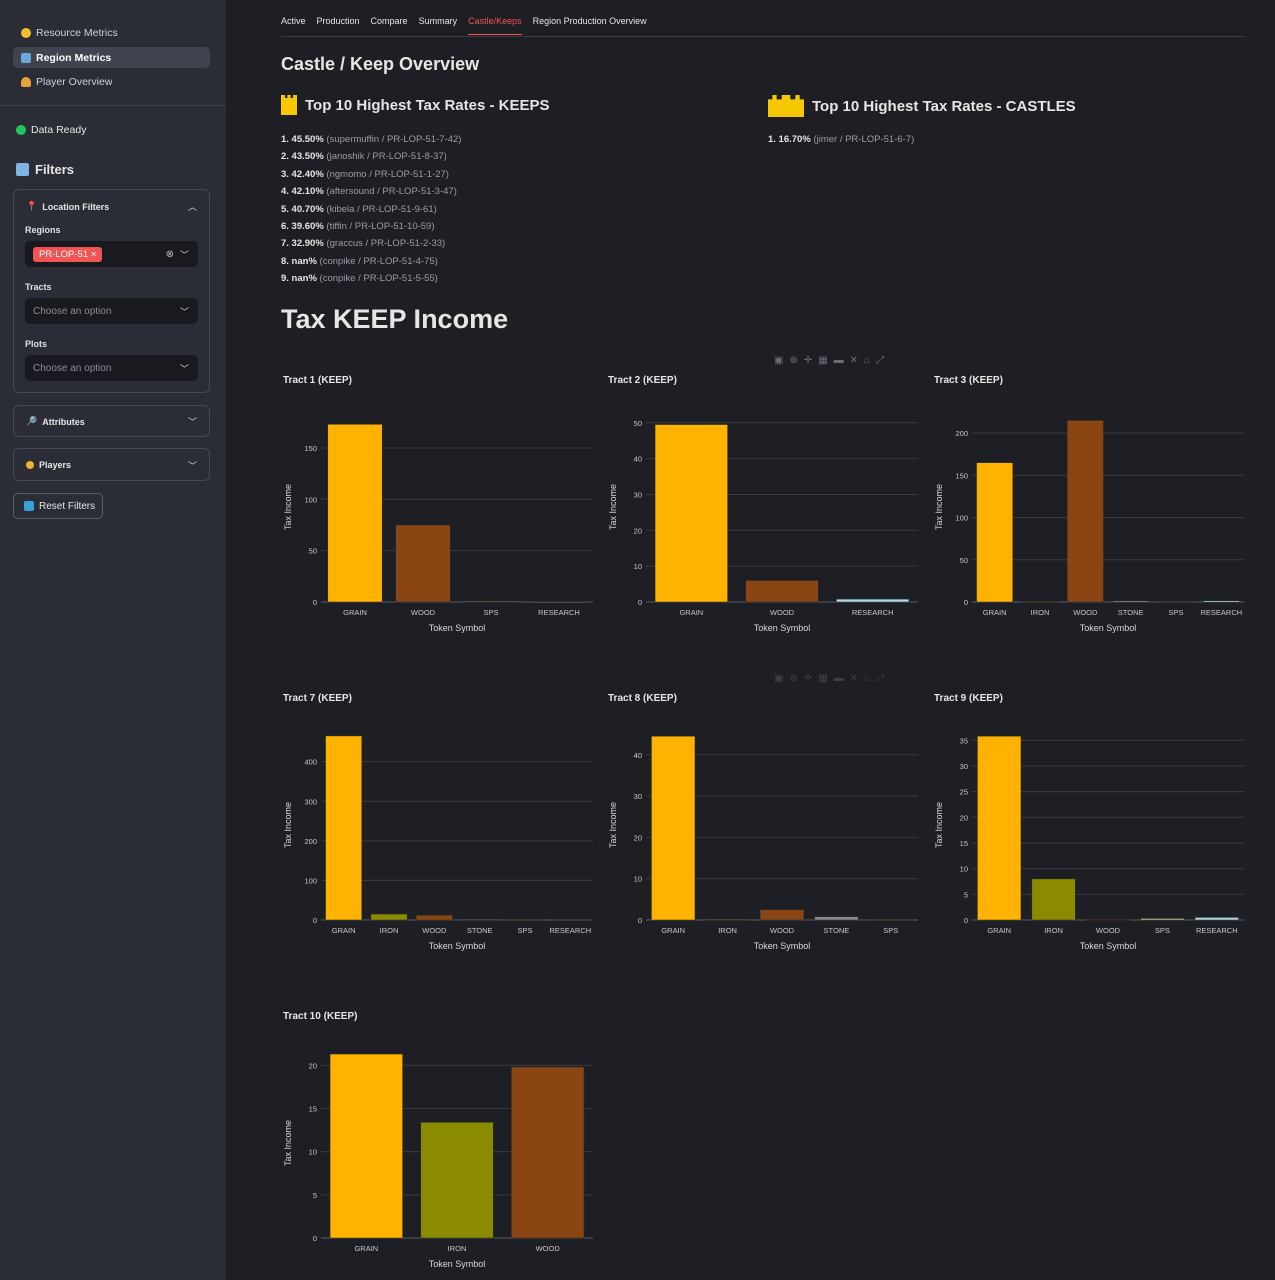 Image resolution: width=1275 pixels, height=1280 pixels. I want to click on reset-filters-button: Reset Filters, so click(58, 506).